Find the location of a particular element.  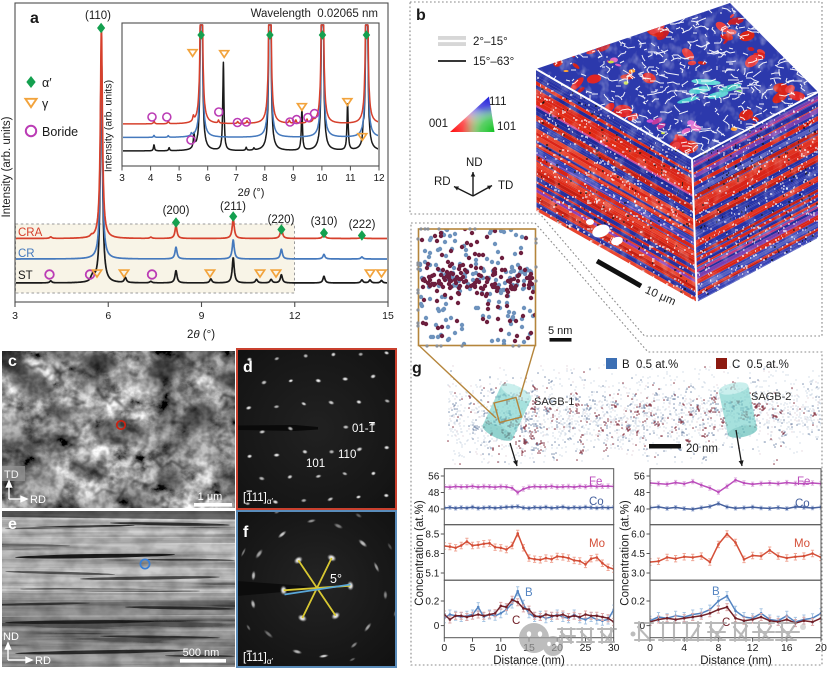

svg-text: 5° is located at coordinates (336, 579).